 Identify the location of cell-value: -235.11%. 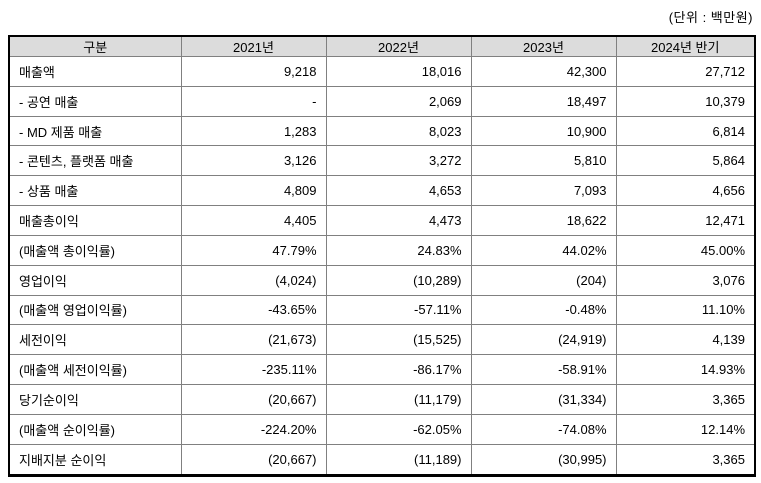
(253, 369).